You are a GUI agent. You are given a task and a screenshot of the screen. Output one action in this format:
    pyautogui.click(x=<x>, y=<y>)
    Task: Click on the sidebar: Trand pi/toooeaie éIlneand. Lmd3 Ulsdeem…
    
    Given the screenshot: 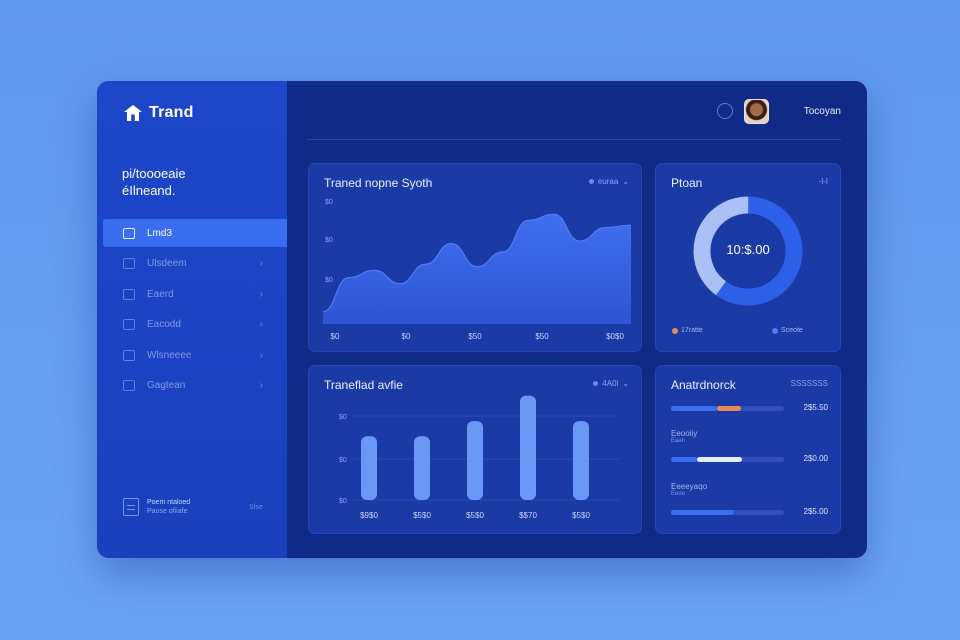 What is the action you would take?
    pyautogui.click(x=192, y=319)
    